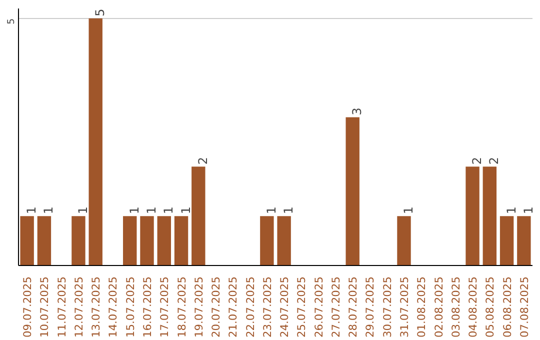 This screenshot has width=540, height=340. I want to click on x-tick-label: 09.07.2025, so click(27, 307).